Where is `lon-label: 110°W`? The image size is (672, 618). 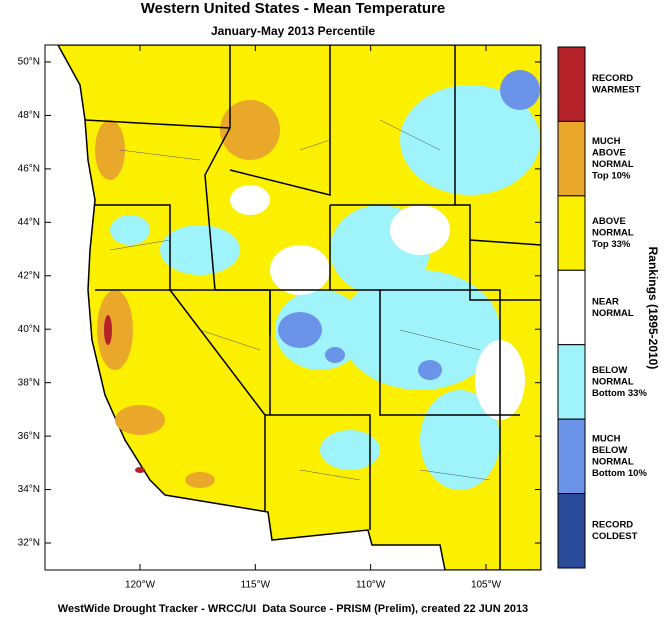
lon-label: 110°W is located at coordinates (371, 585).